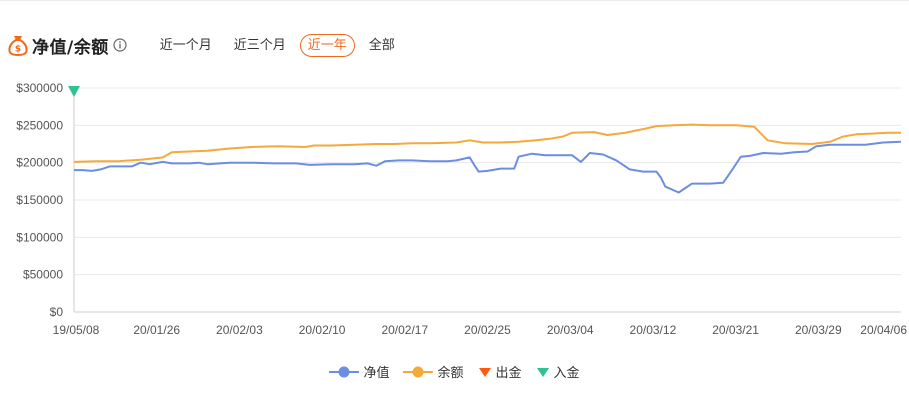 The height and width of the screenshot is (402, 909). Describe the element at coordinates (883, 330) in the screenshot. I see `x-tick-label: 20/04/06` at that location.